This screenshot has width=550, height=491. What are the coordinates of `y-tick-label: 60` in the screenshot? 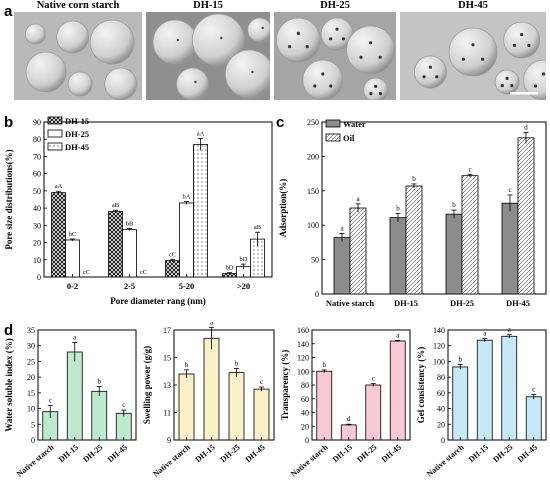 It's located at (441, 393).